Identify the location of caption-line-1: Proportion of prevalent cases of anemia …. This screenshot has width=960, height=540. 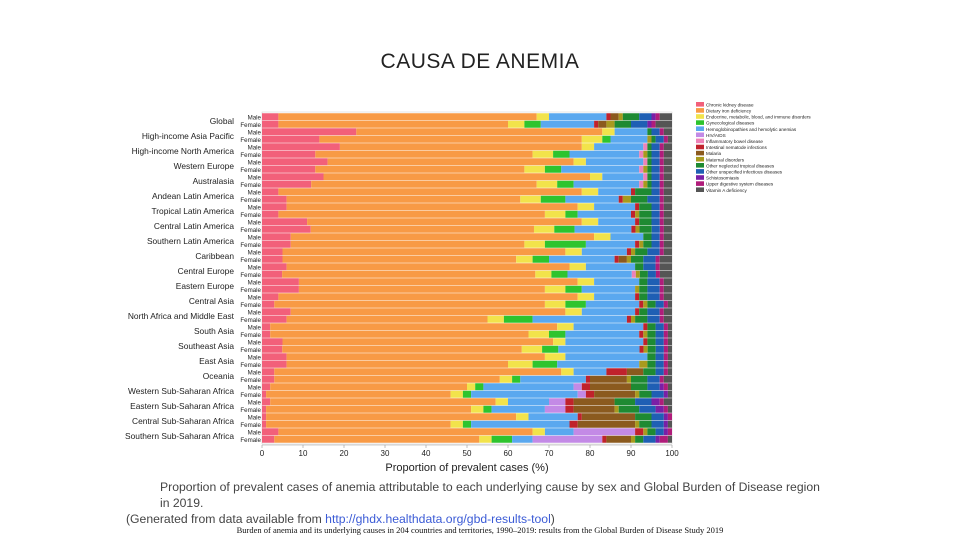
(490, 495).